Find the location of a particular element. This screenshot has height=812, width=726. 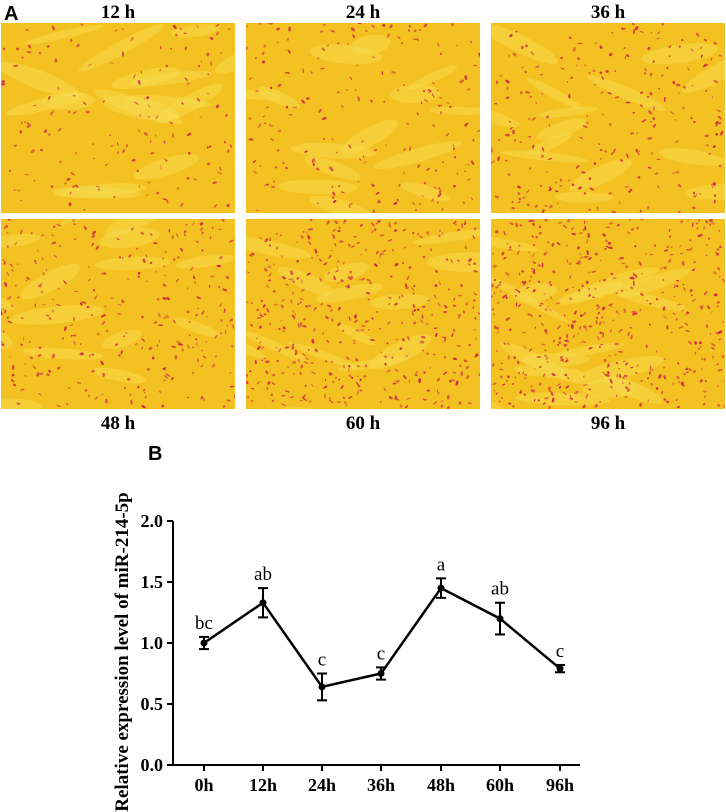

x-tick-label: 24h is located at coordinates (322, 785).